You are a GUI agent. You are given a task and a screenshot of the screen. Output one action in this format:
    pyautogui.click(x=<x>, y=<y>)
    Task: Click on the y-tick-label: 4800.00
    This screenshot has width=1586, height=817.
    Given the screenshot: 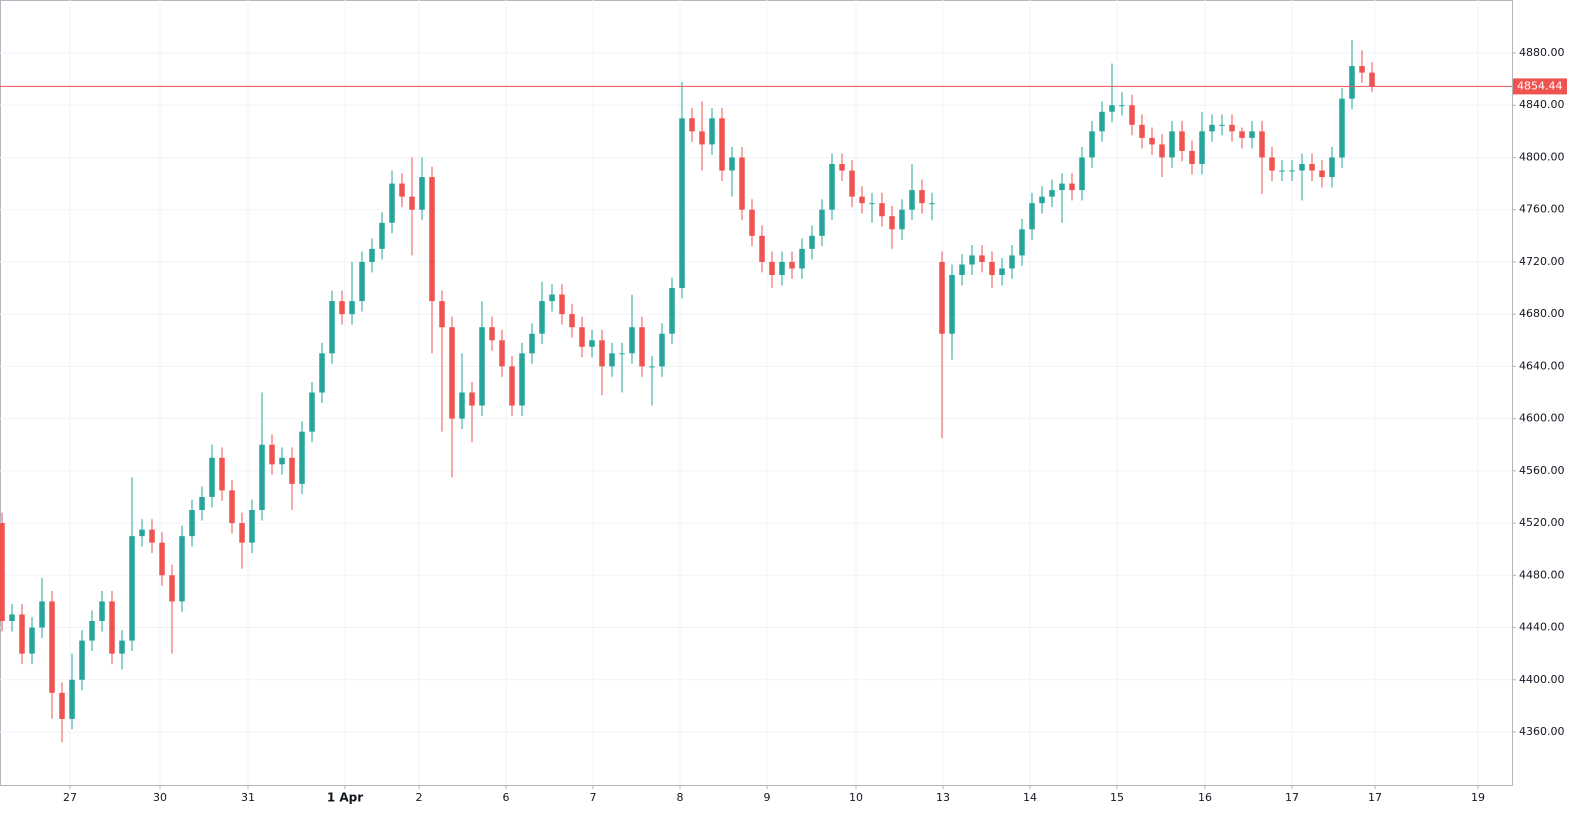 What is the action you would take?
    pyautogui.click(x=1542, y=156)
    